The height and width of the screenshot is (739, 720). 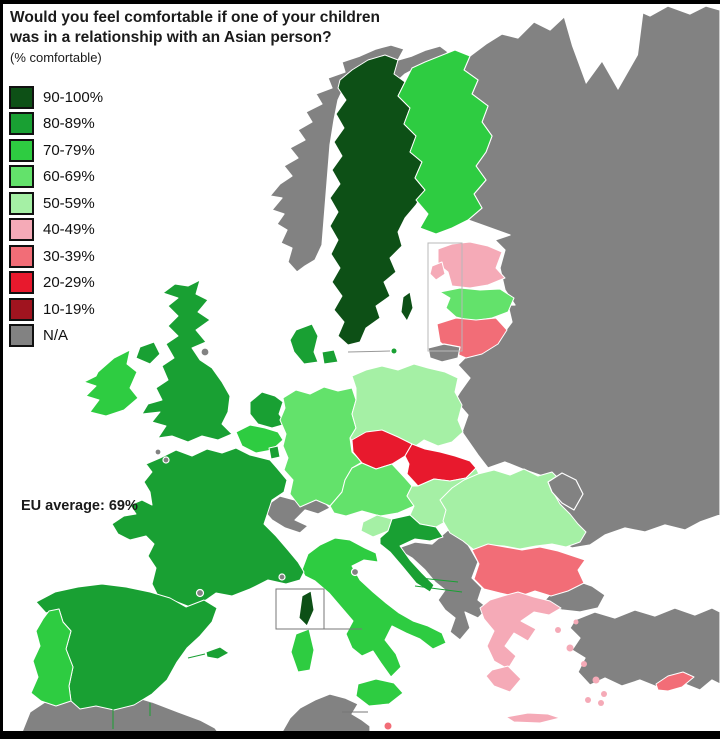 I want to click on country-croatia, so click(x=411, y=553).